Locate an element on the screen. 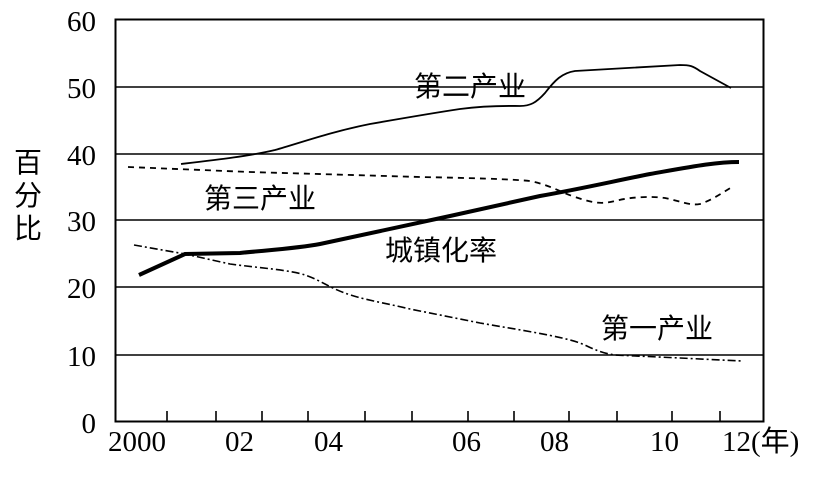 The image size is (819, 484). x-tick-label: 08 is located at coordinates (554, 442).